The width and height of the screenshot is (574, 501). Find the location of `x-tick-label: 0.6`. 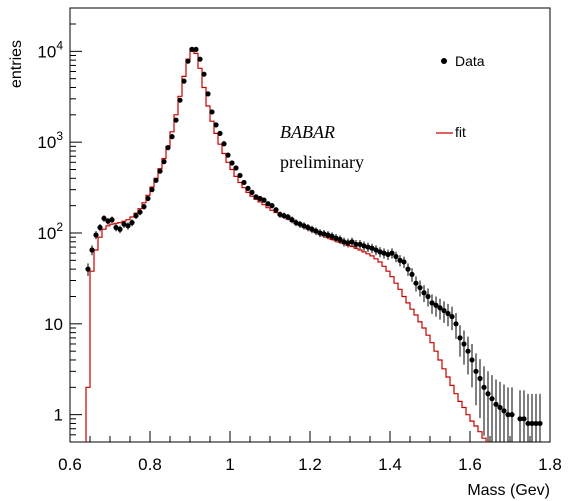

x-tick-label: 0.6 is located at coordinates (70, 464).